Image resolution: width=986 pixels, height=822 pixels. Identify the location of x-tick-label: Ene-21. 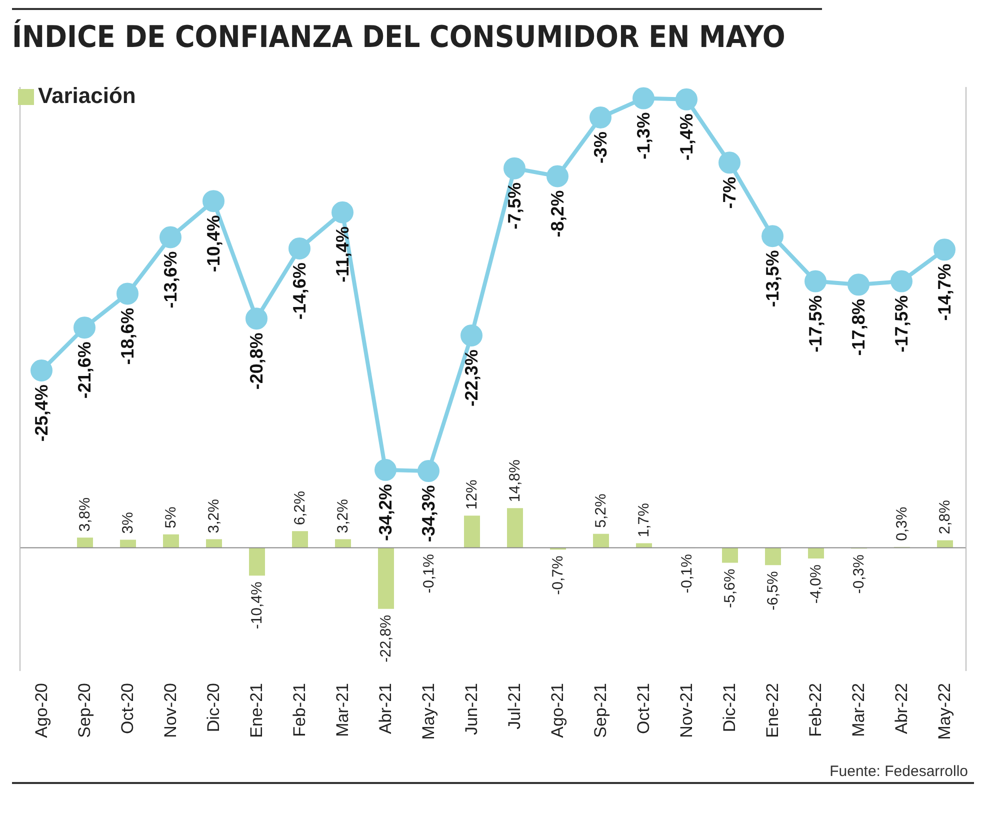
(256, 710).